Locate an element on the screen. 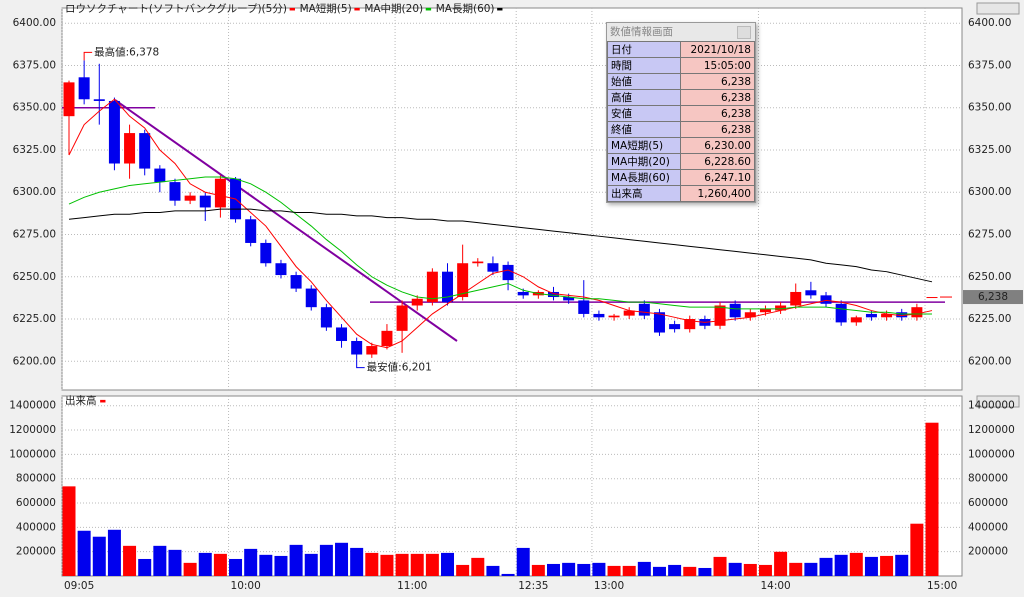 The height and width of the screenshot is (597, 1024). x-tick-label: 09:05 is located at coordinates (79, 586).